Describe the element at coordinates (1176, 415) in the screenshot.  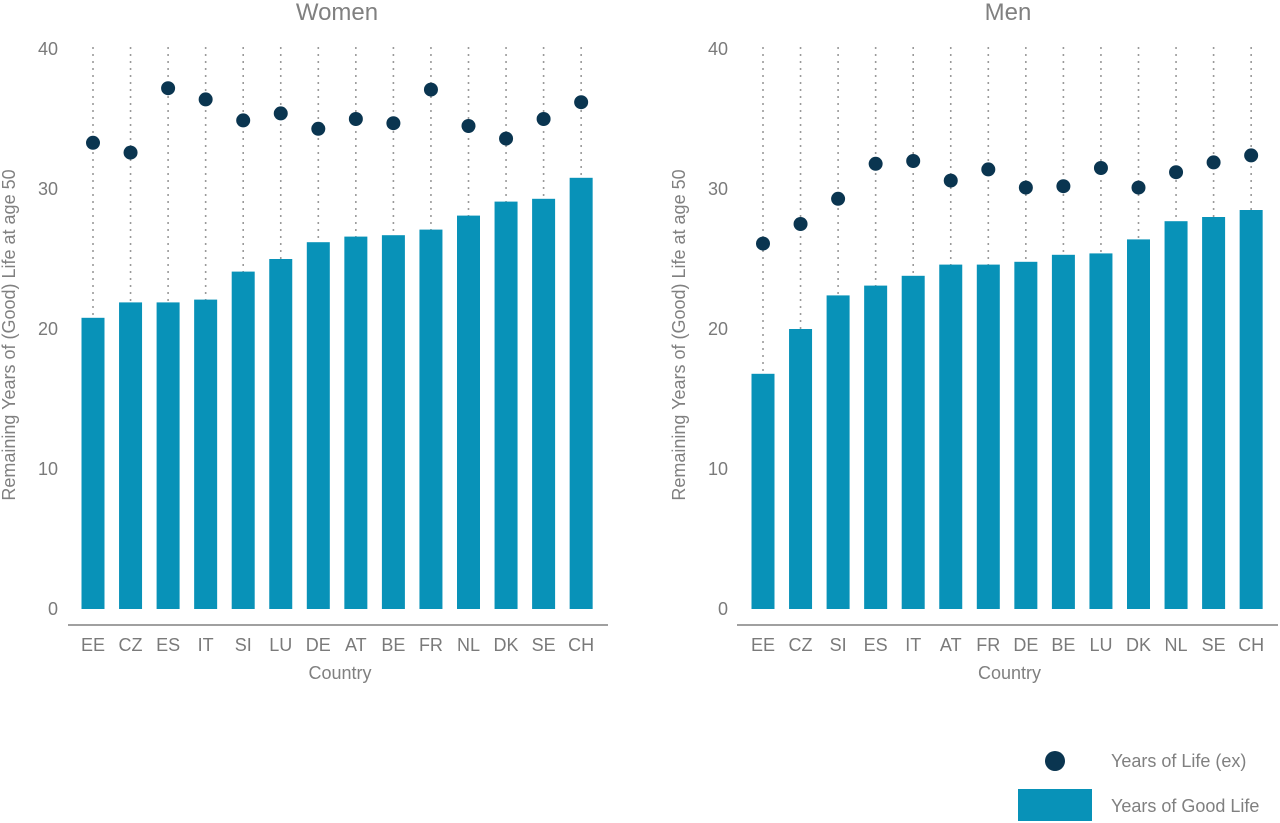
I see `bar-nl` at that location.